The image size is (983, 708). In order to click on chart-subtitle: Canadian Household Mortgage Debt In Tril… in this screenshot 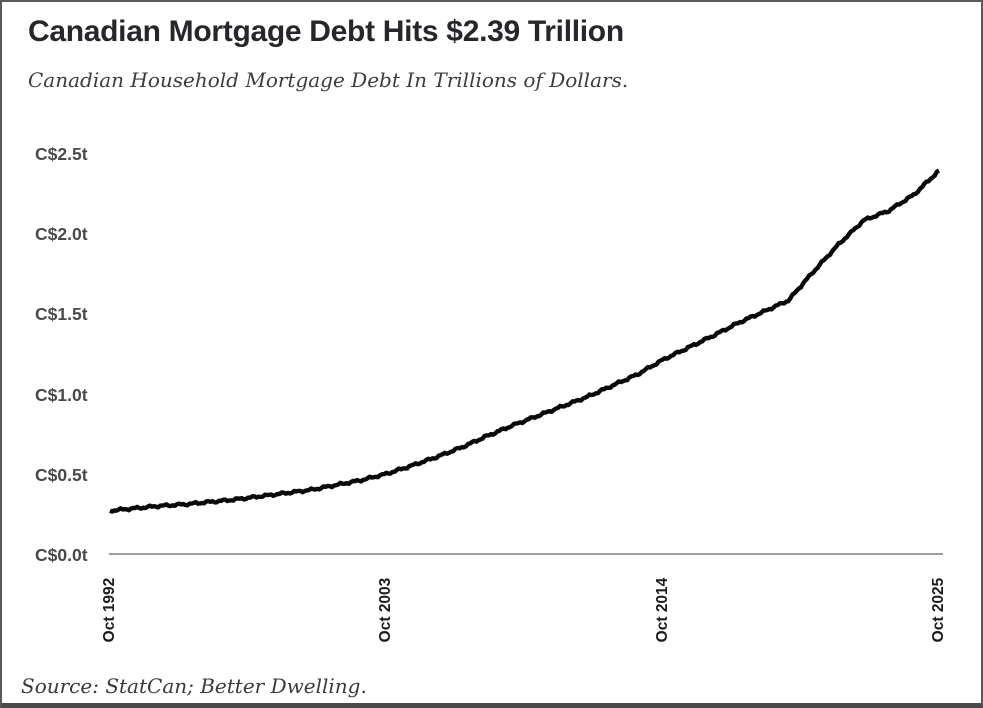, I will do `click(328, 80)`.